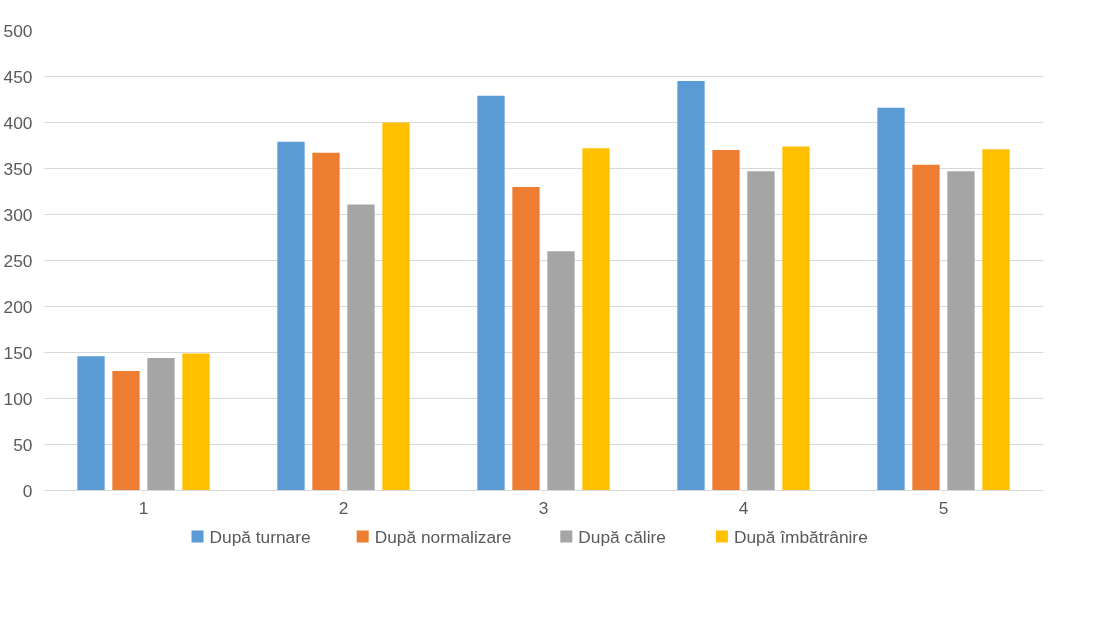  Describe the element at coordinates (443, 536) in the screenshot. I see `legend-label: După normalizare` at that location.